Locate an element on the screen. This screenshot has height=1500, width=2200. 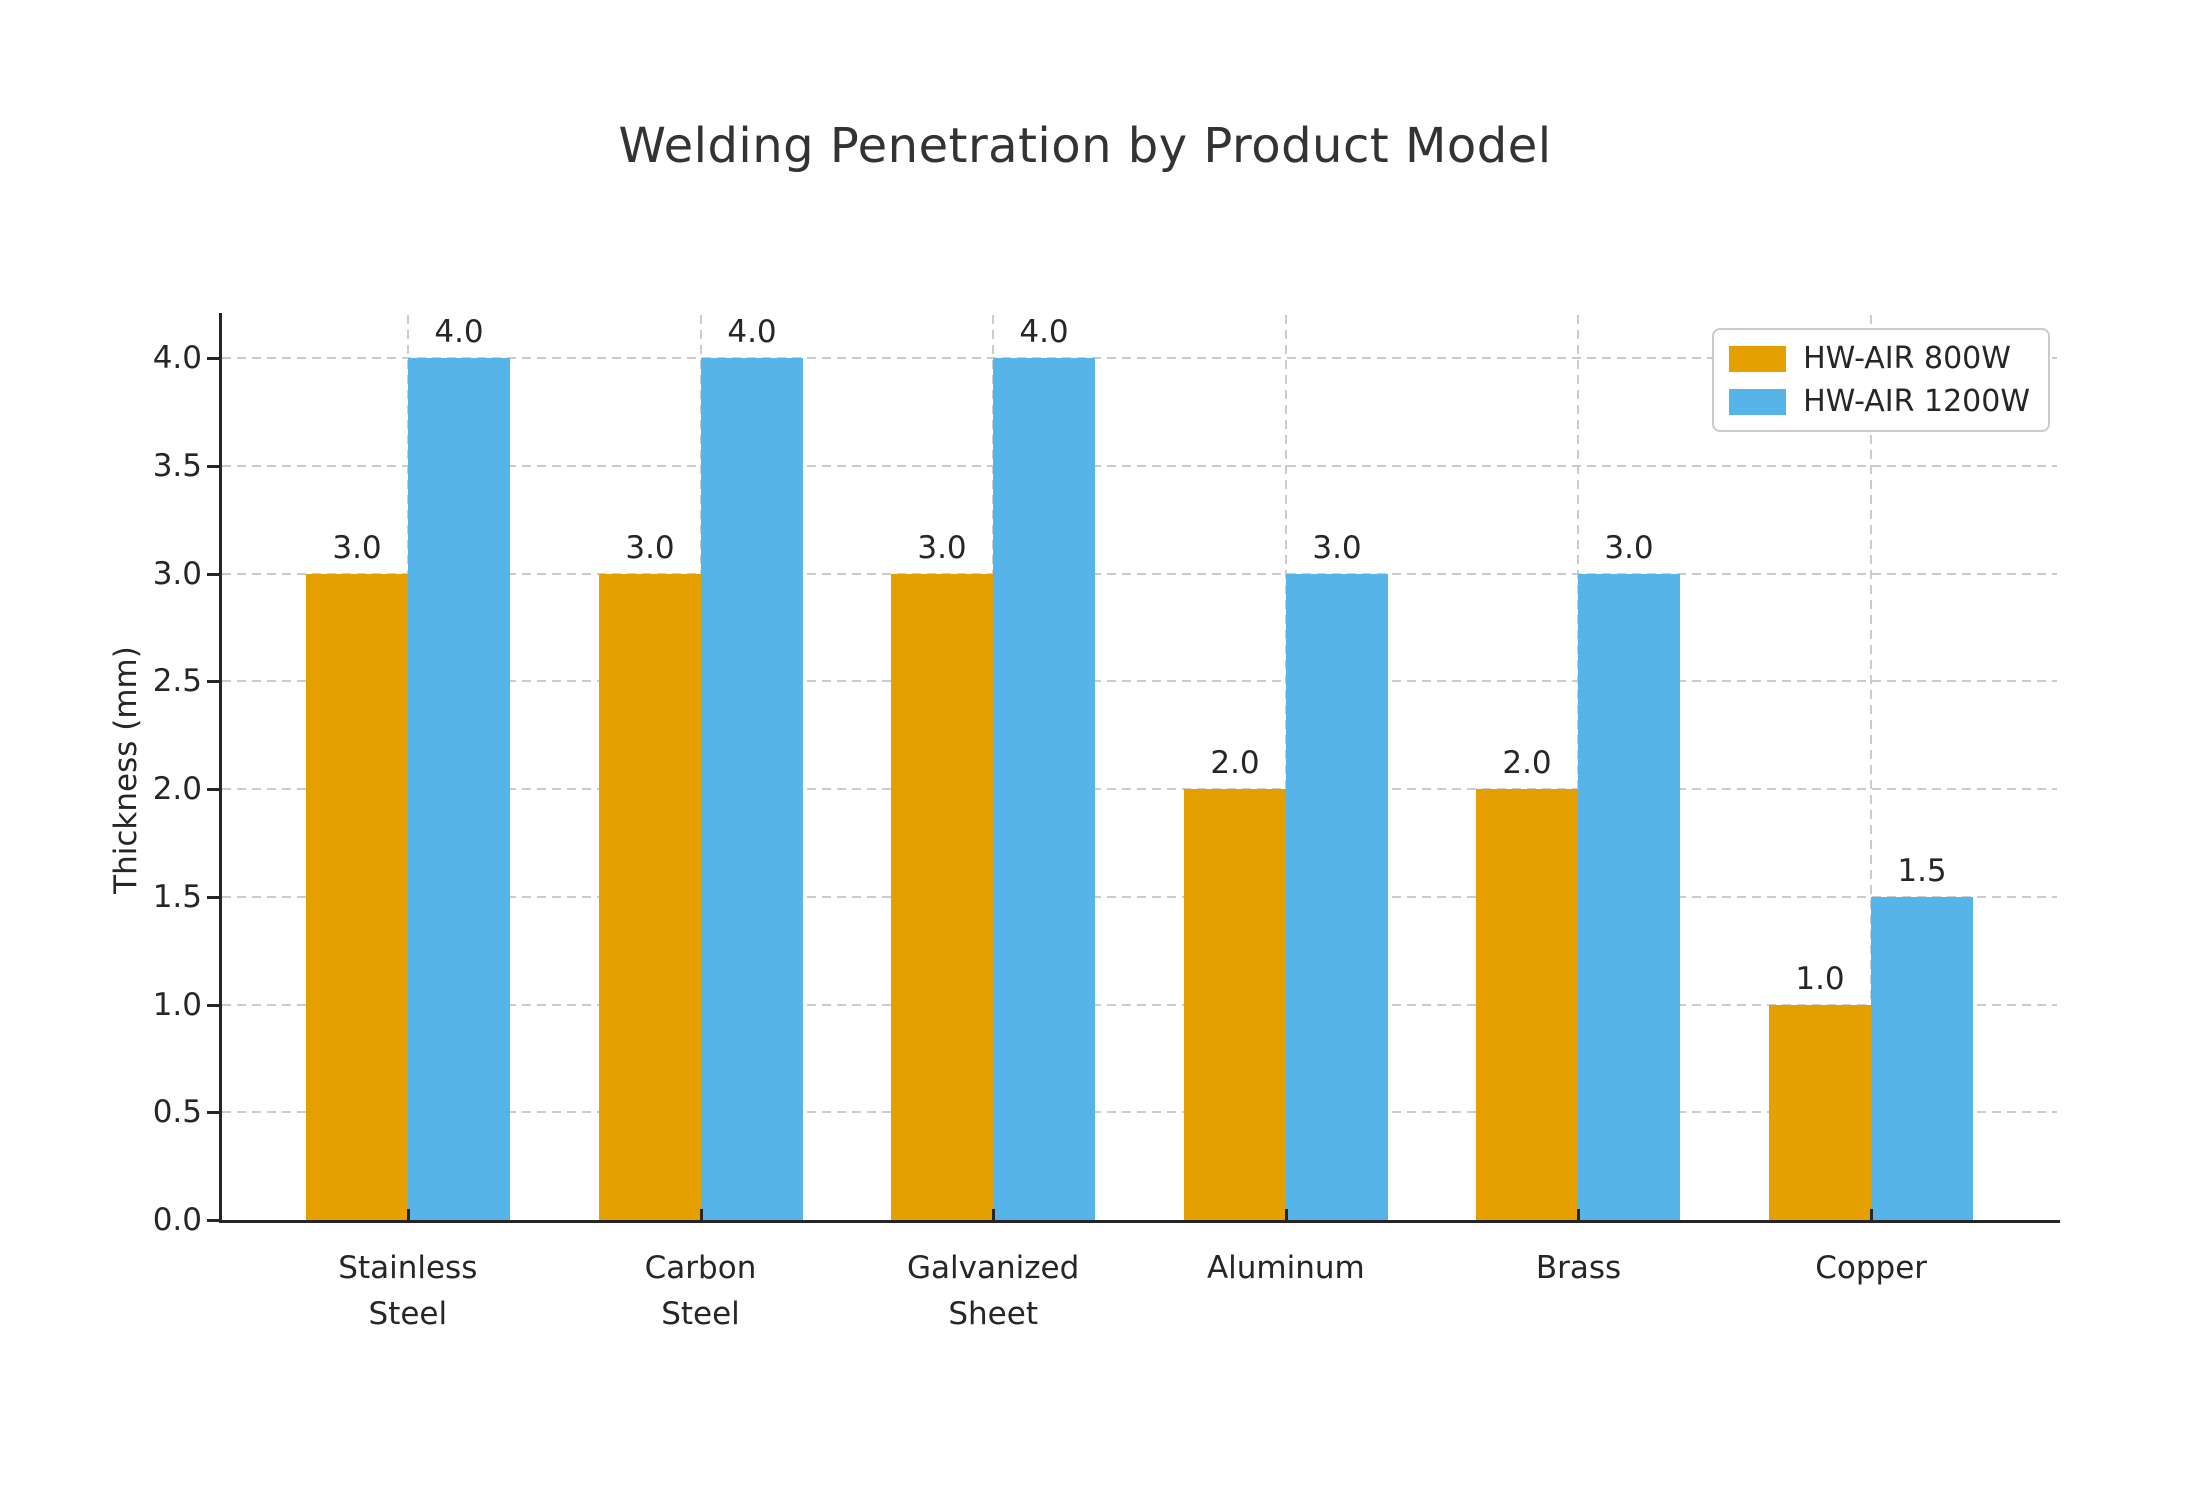
y-tick-label: 2.5 is located at coordinates (177, 681).